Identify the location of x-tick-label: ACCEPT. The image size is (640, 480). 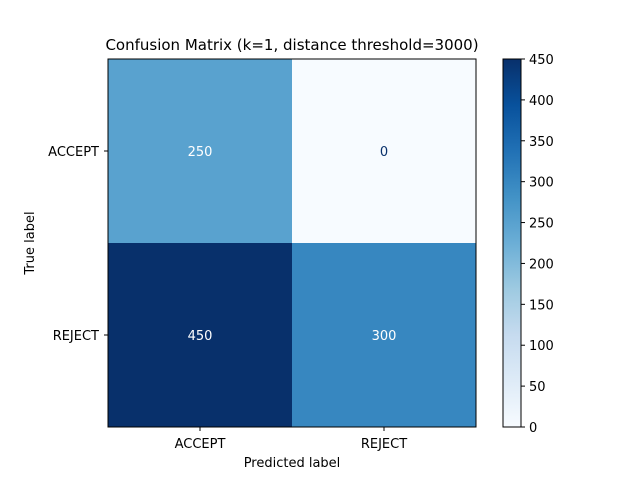
(200, 444).